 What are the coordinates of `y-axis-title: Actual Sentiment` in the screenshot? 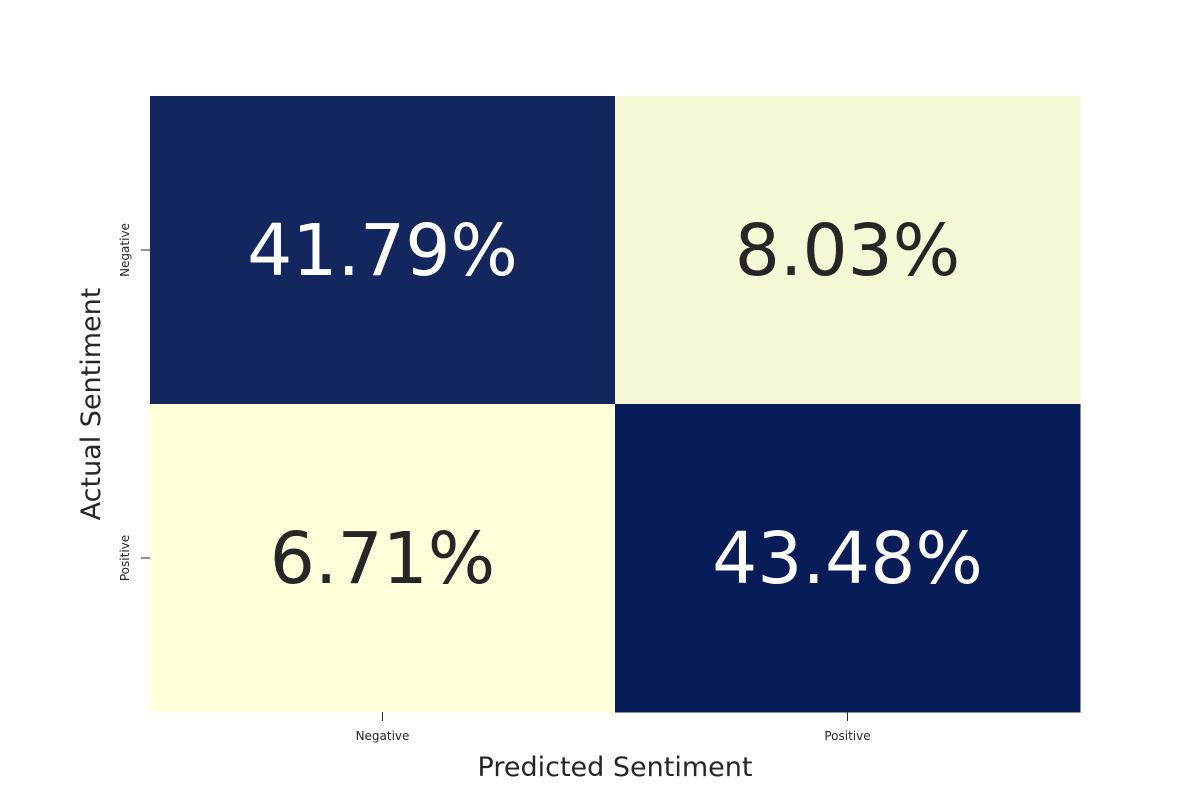 It's located at (91, 404).